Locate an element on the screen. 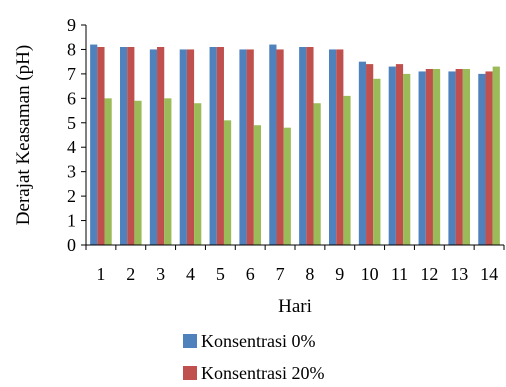  y-tick-label: 0 is located at coordinates (71, 245).